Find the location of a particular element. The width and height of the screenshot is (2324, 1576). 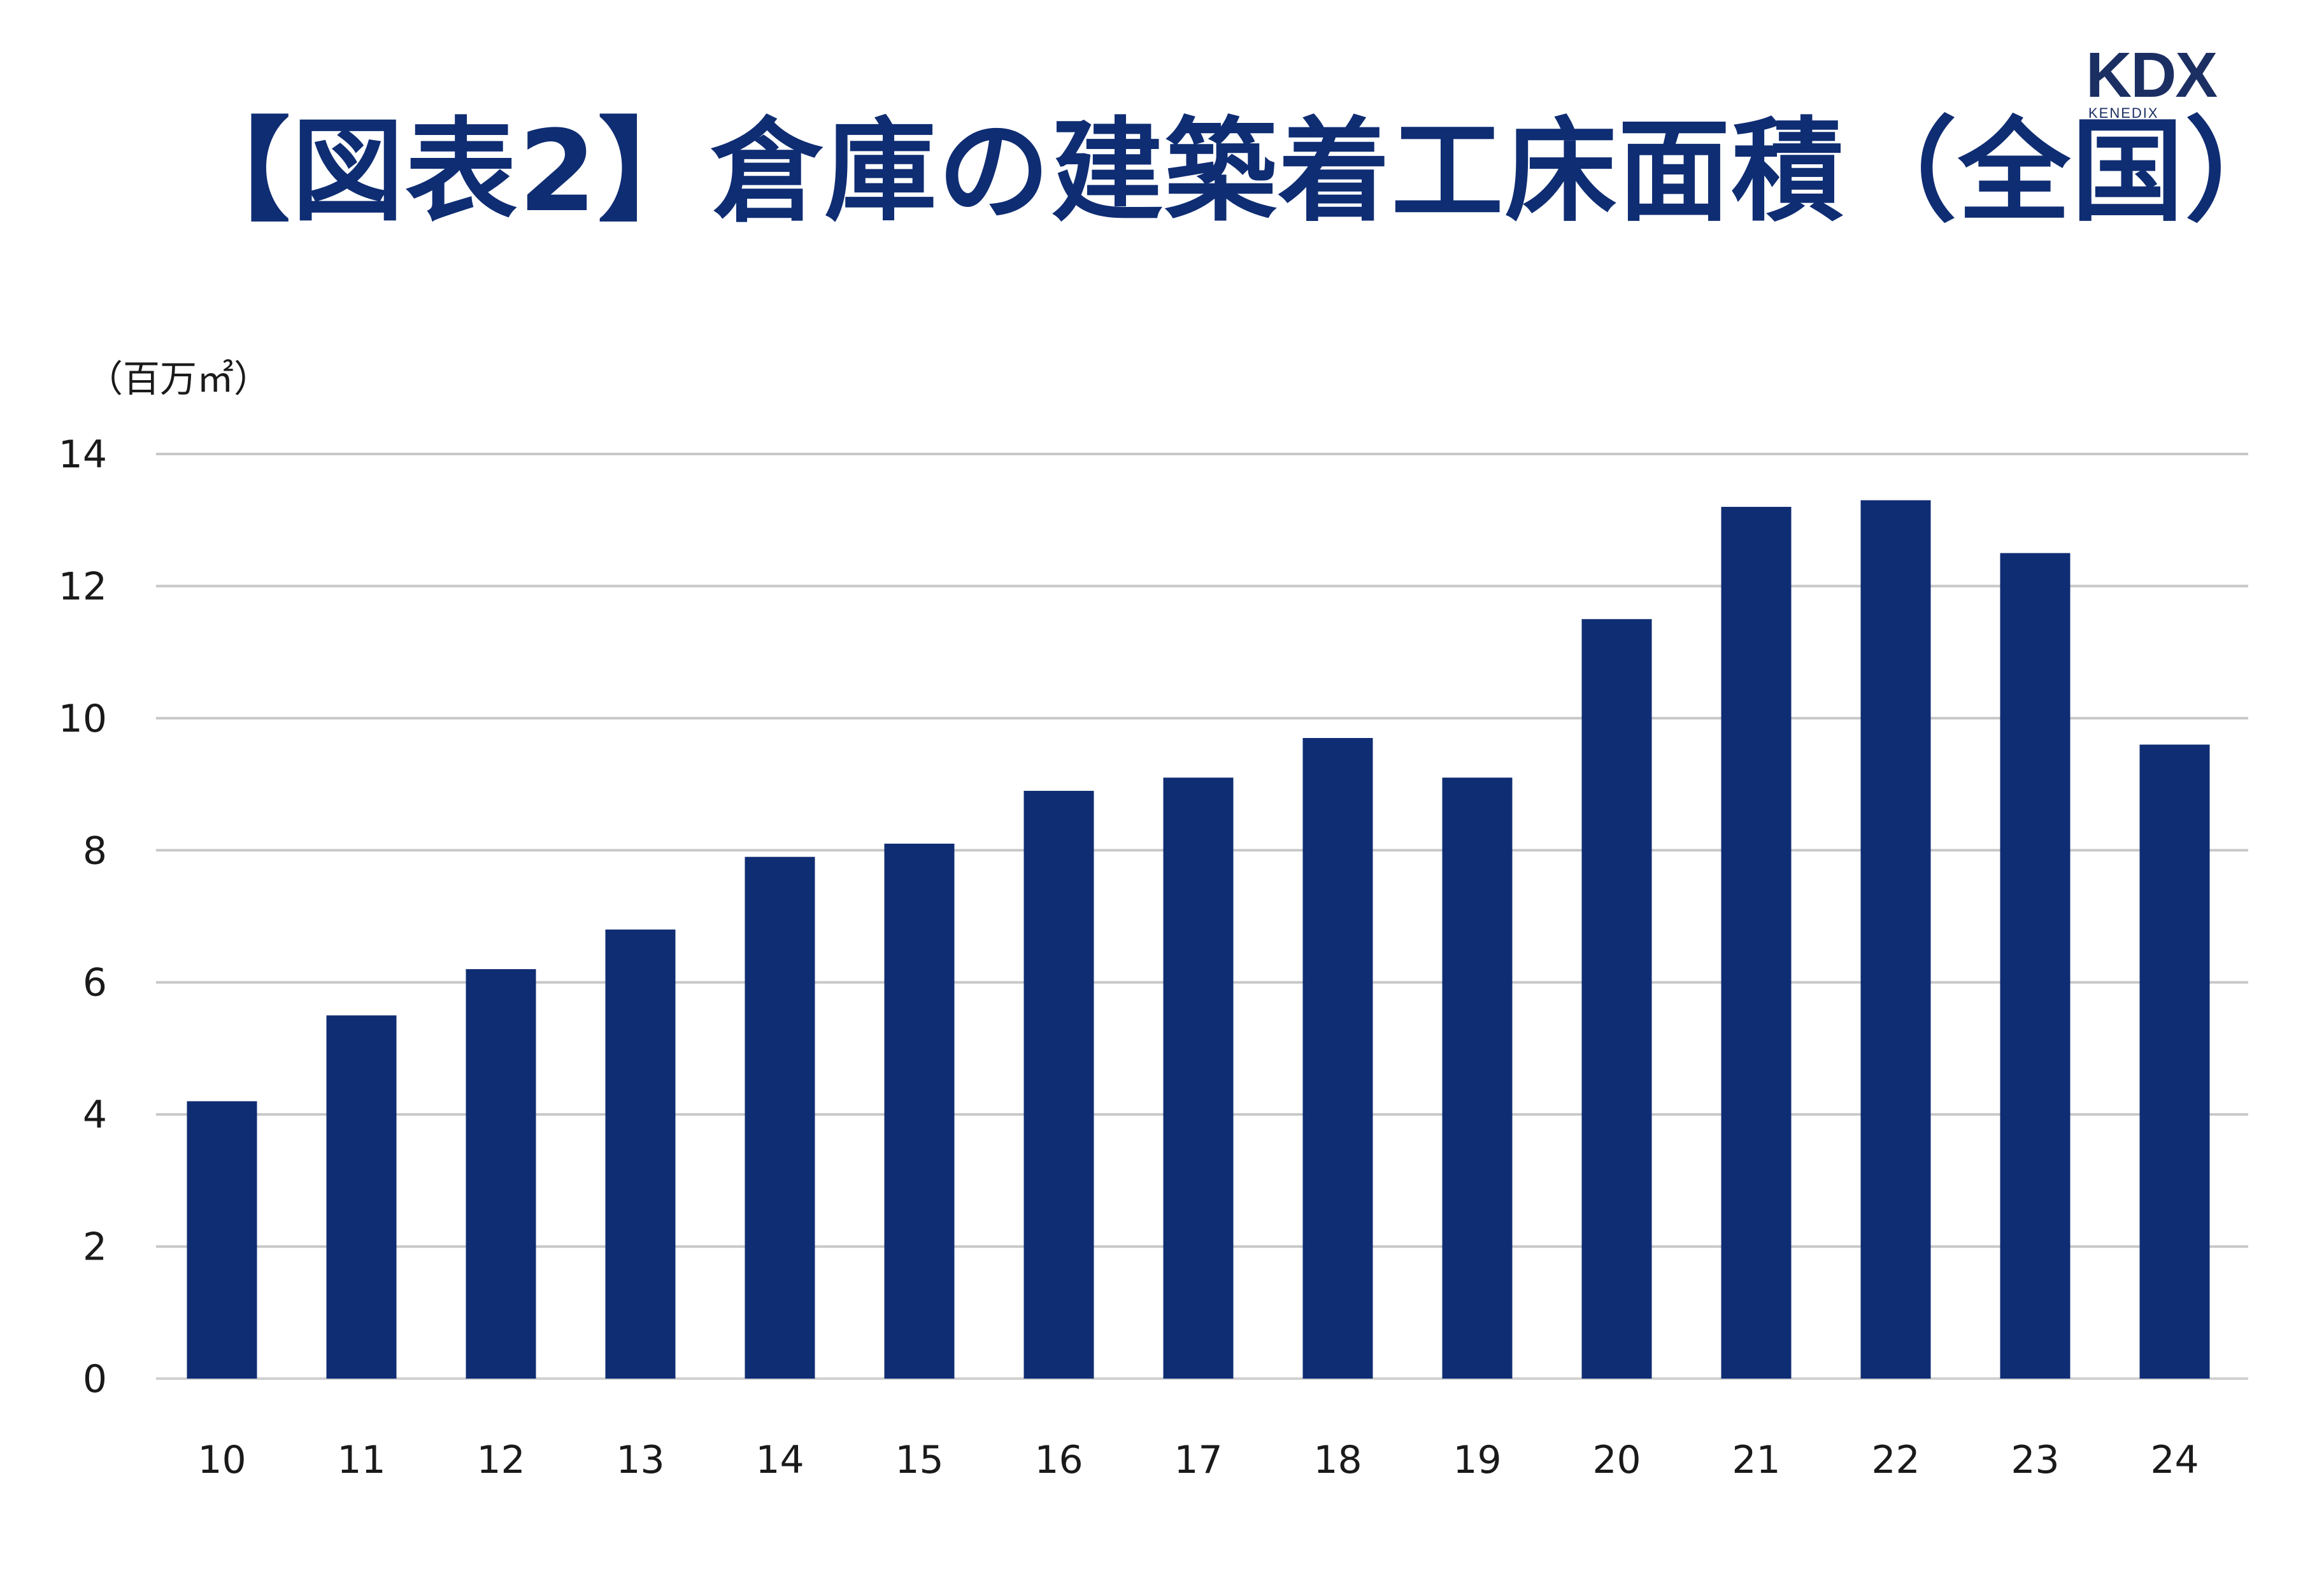

logo-sub-text: KENEDIX is located at coordinates (2123, 113).